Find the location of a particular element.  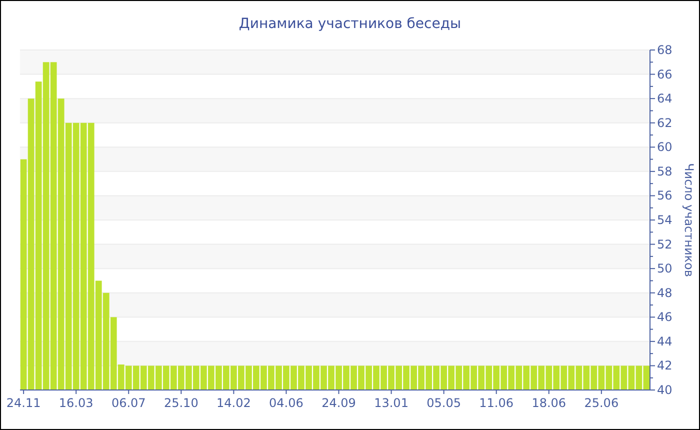

y-tick-label: 62 is located at coordinates (664, 123).